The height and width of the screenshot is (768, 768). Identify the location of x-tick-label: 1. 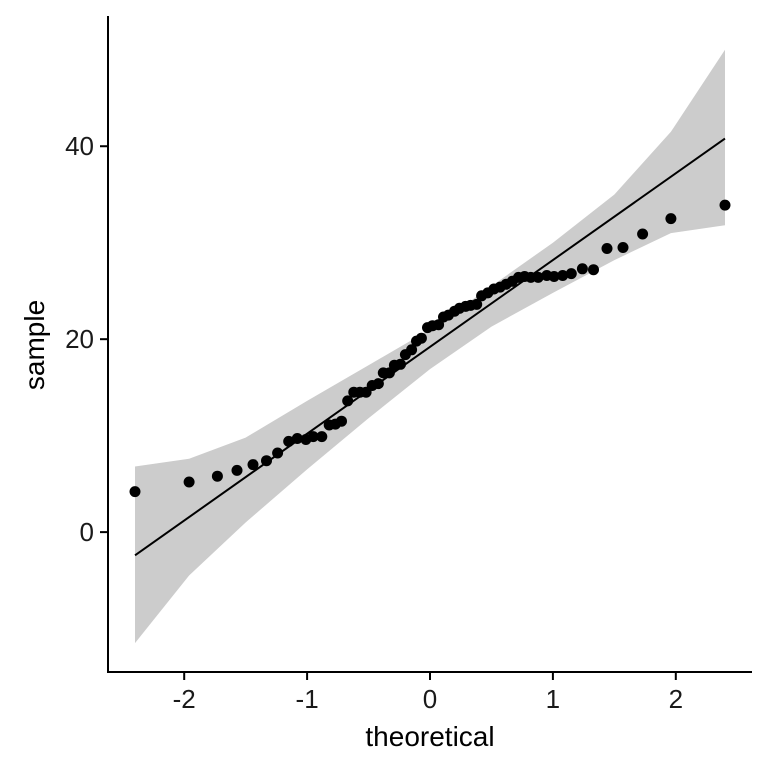
(553, 699).